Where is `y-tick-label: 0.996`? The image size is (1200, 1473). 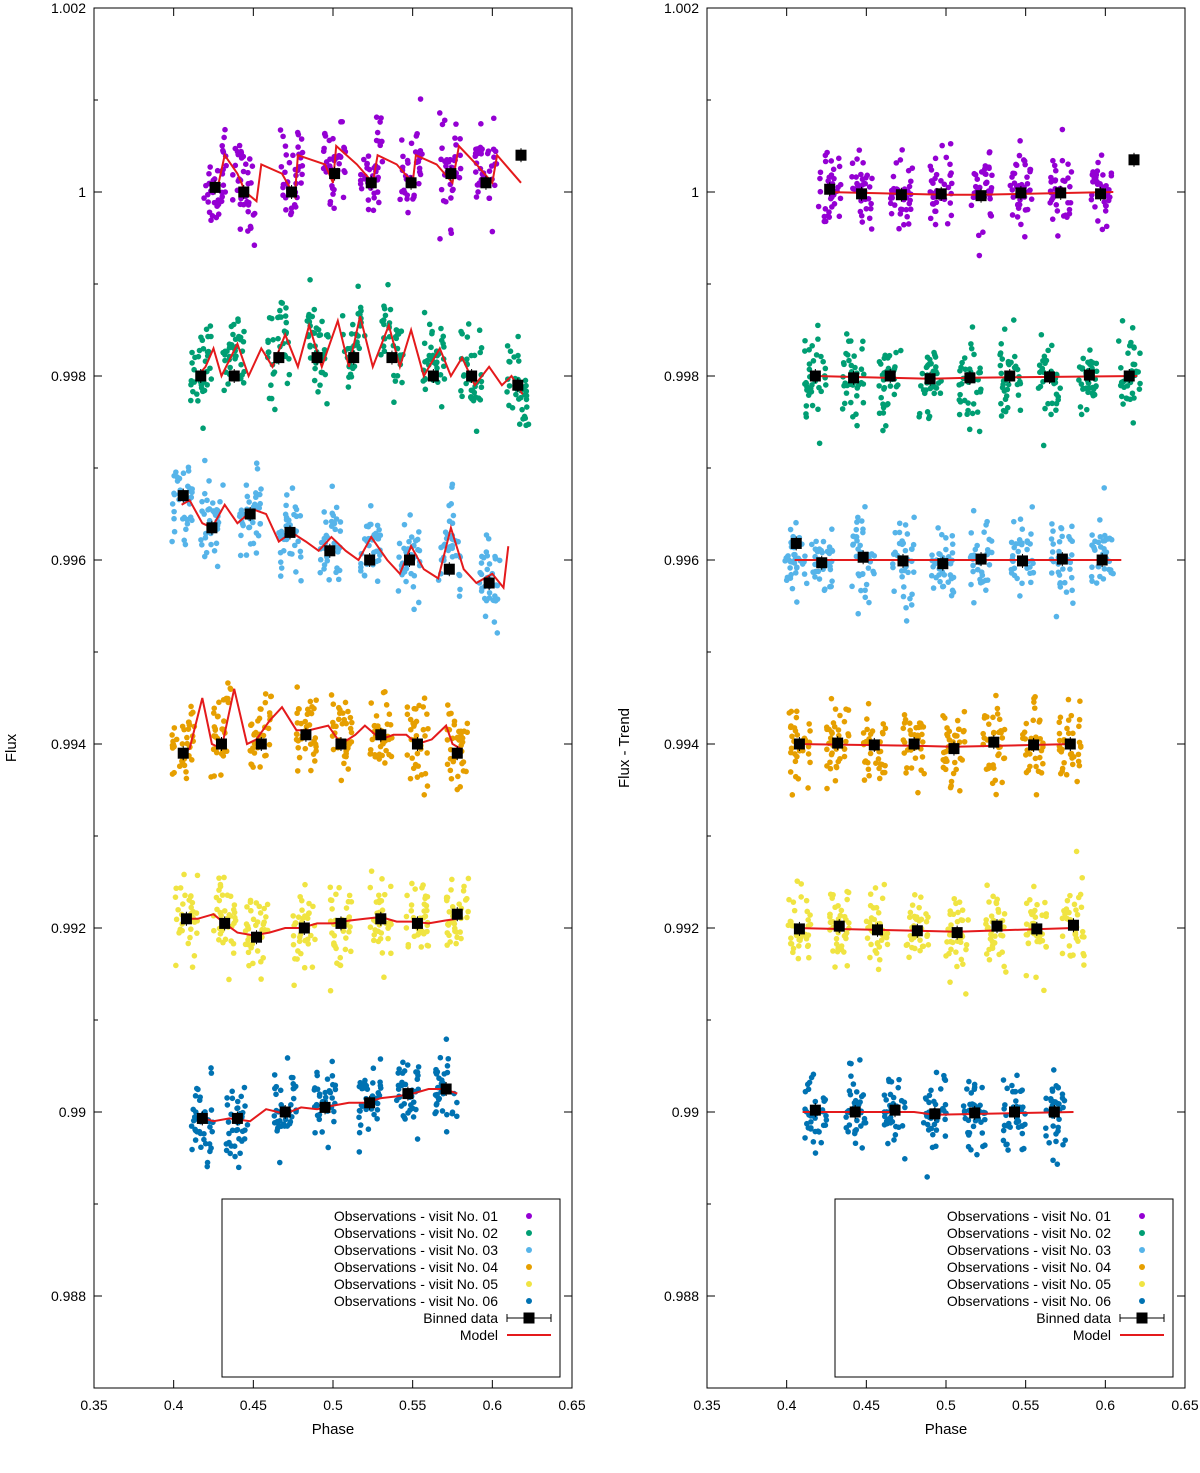 y-tick-label: 0.996 is located at coordinates (681, 560).